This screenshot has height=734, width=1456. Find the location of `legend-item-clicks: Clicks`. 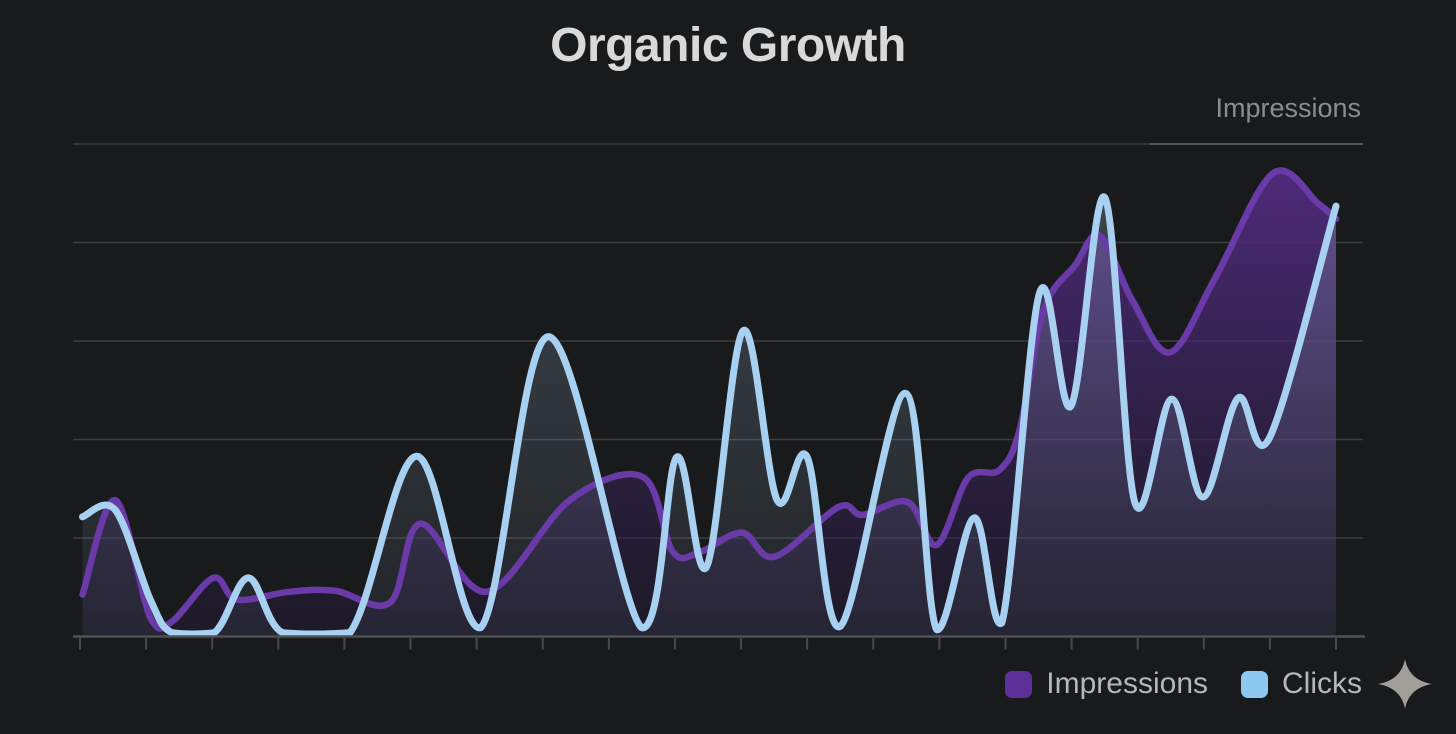

legend-item-clicks: Clicks is located at coordinates (1301, 684).